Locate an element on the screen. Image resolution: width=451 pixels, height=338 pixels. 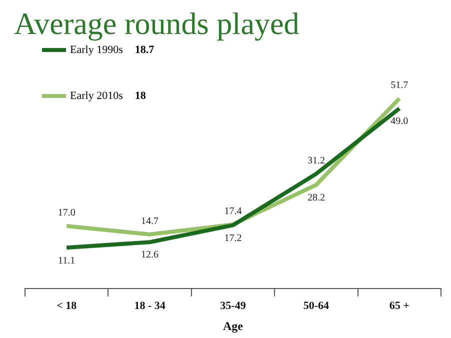
annotation: 18 is located at coordinates (140, 96).